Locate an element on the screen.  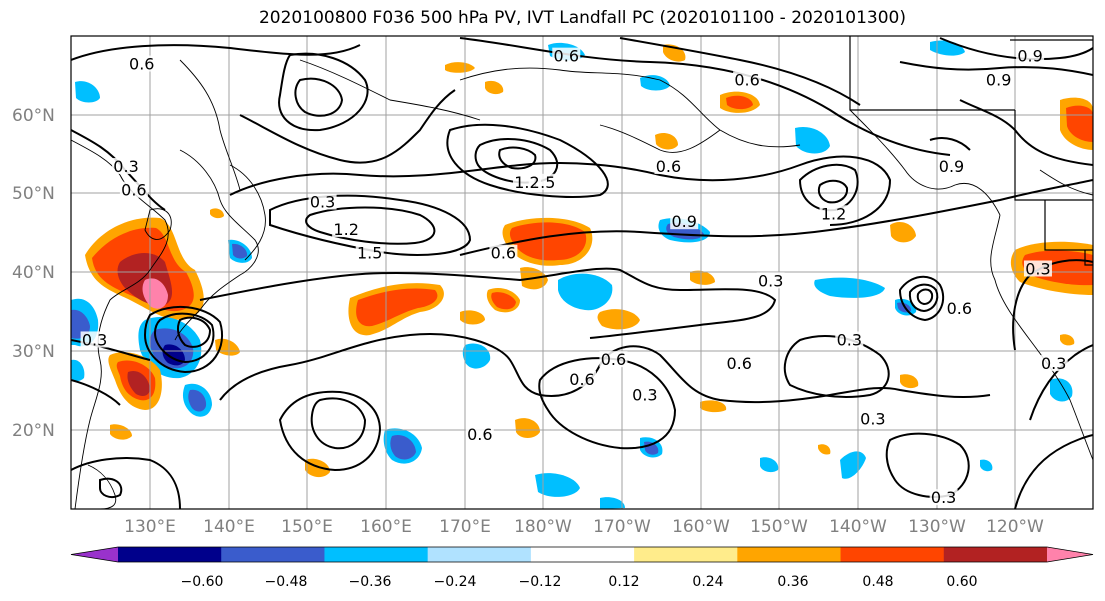
lon-label: 150°E is located at coordinates (307, 527).